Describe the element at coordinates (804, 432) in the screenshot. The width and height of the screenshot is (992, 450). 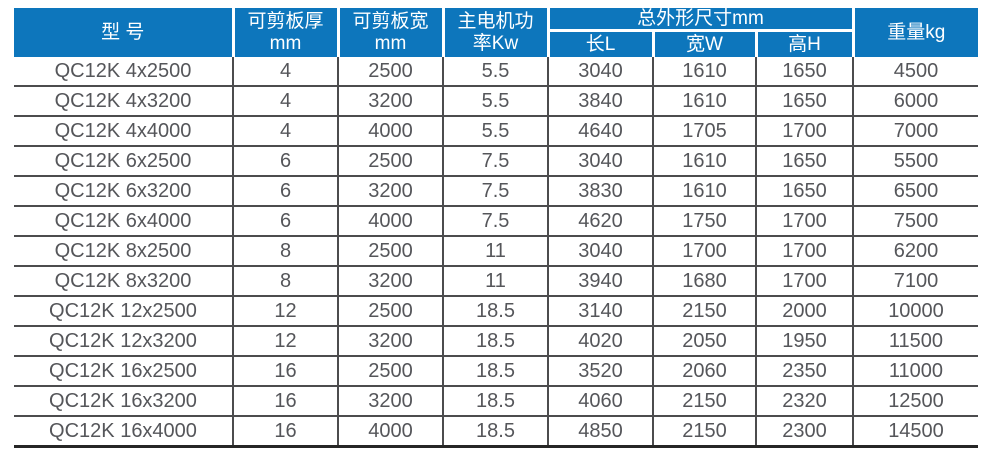
I see `value-cell: 2300` at that location.